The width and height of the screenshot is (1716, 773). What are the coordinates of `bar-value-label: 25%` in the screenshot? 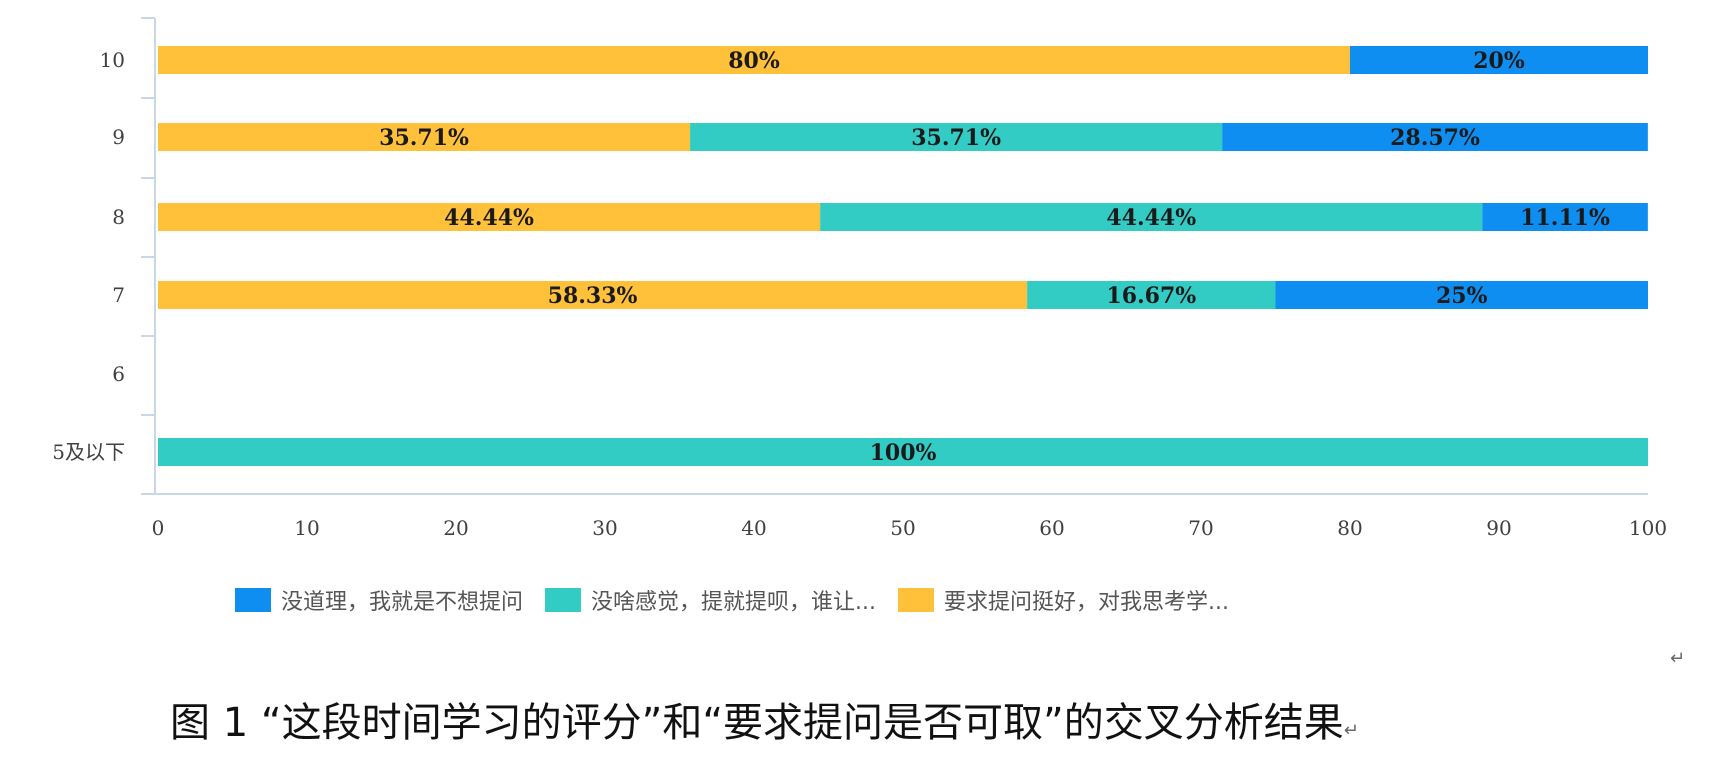 It's located at (1462, 296).